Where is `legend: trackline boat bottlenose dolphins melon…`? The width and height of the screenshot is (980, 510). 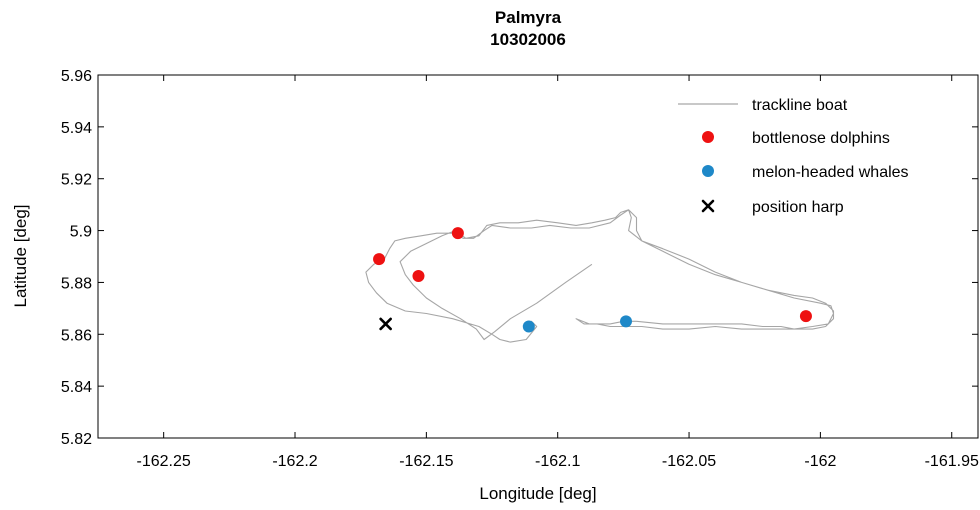
legend: trackline boat bottlenose dolphins melon… is located at coordinates (793, 156).